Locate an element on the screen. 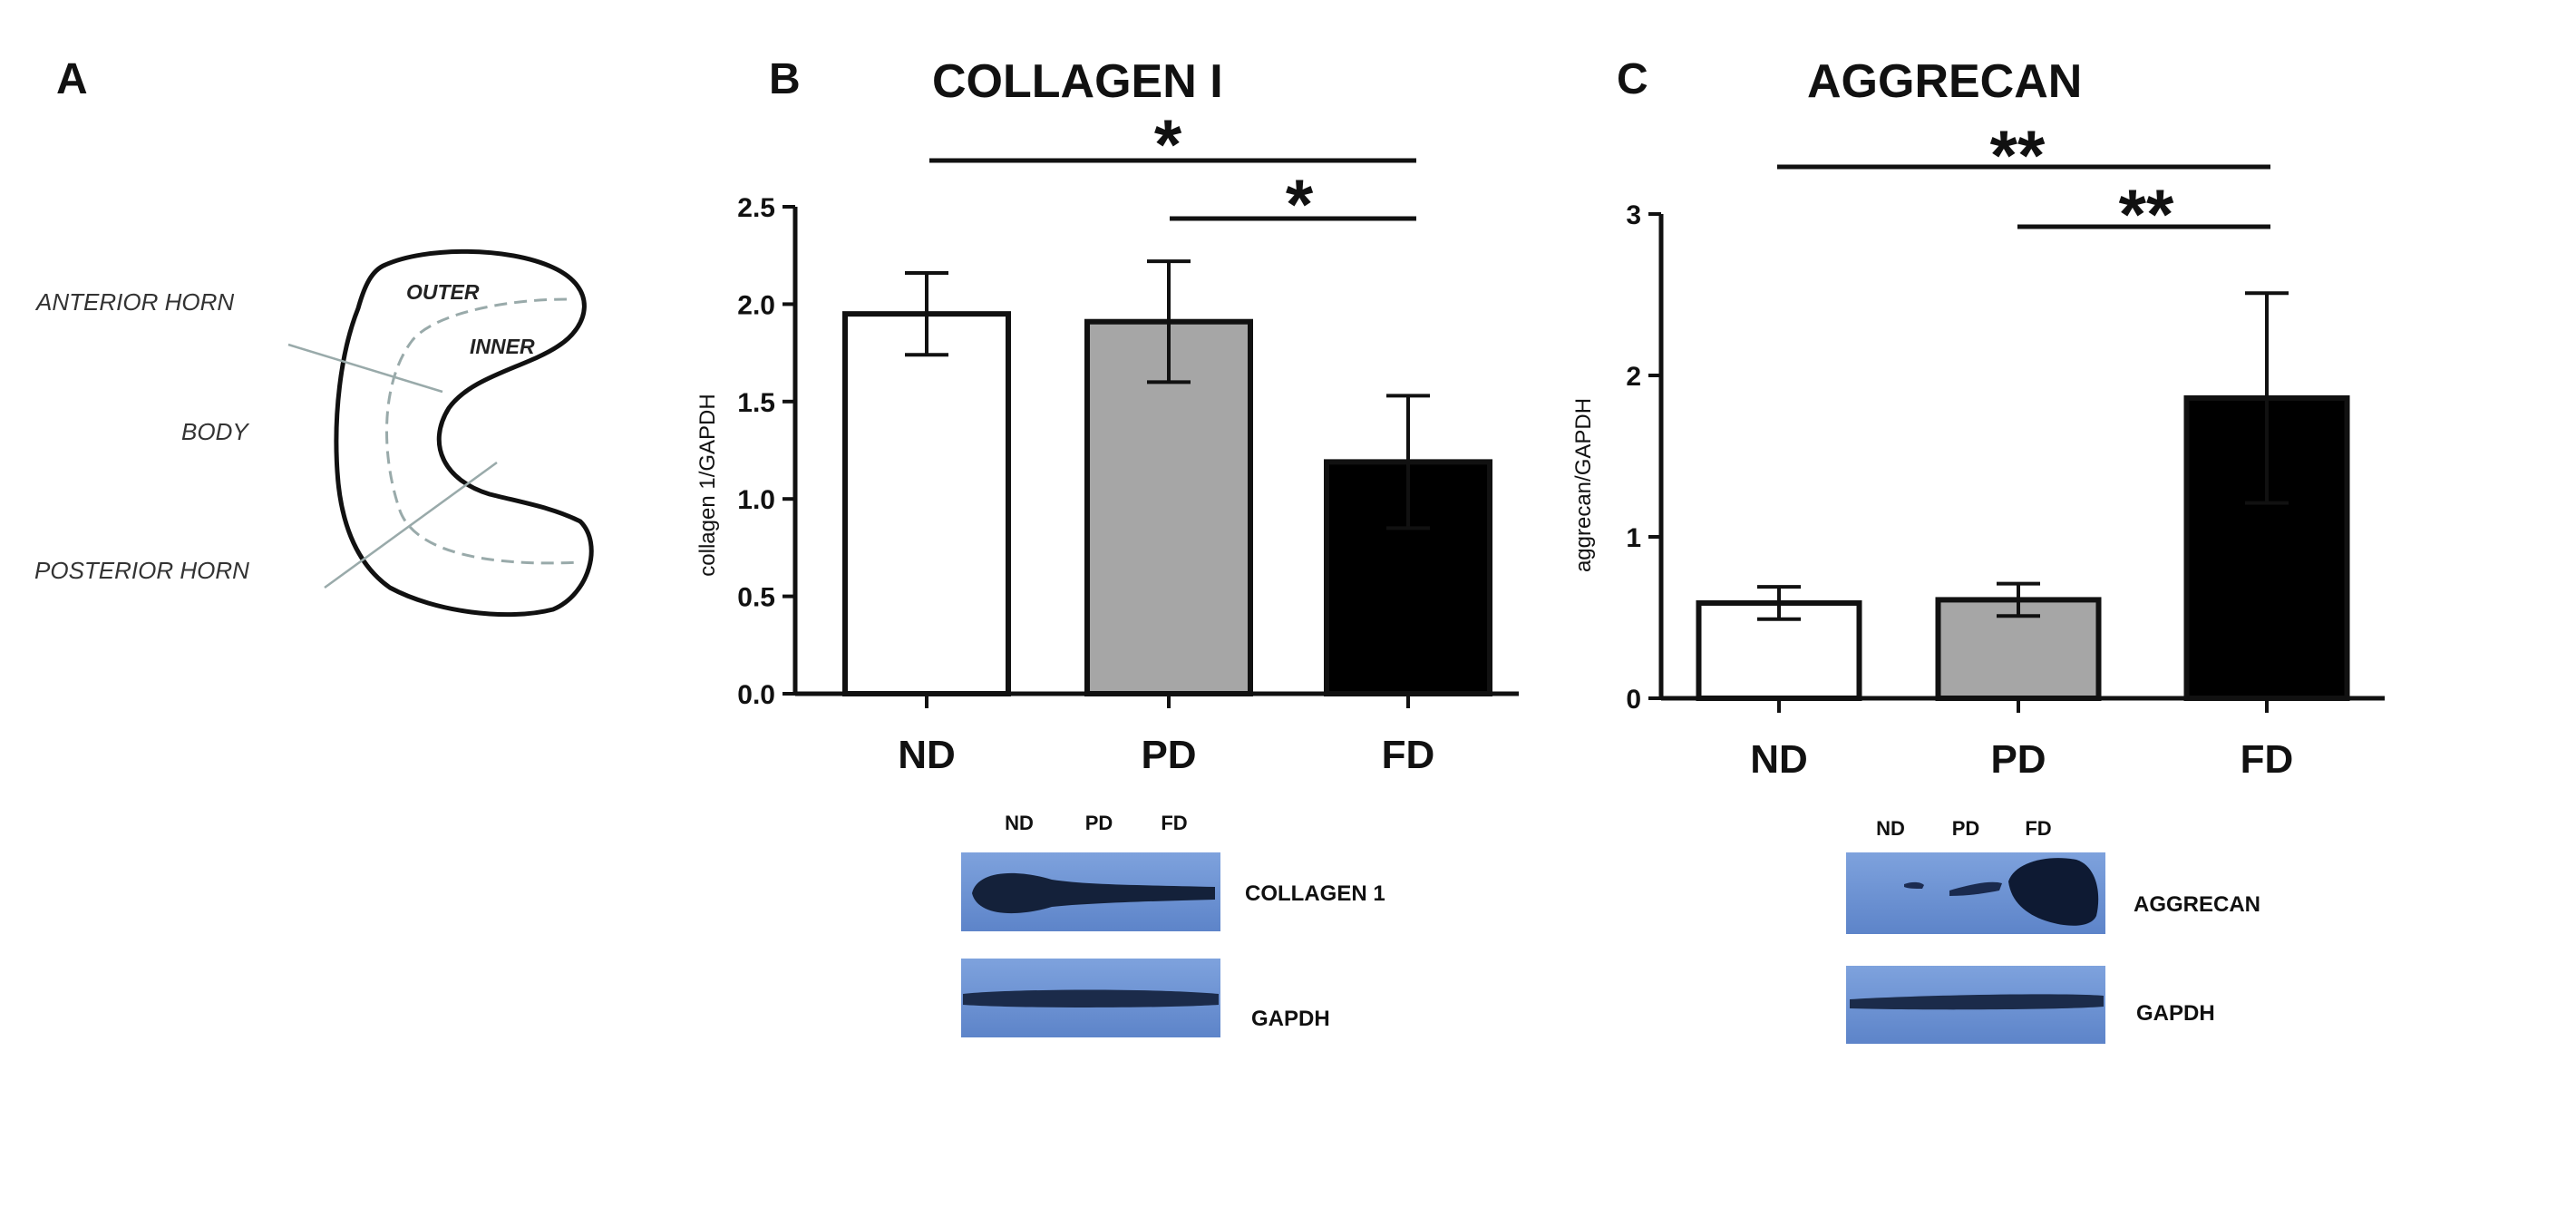 The height and width of the screenshot is (1207, 2576). y-tick-label: 2 is located at coordinates (1633, 377).